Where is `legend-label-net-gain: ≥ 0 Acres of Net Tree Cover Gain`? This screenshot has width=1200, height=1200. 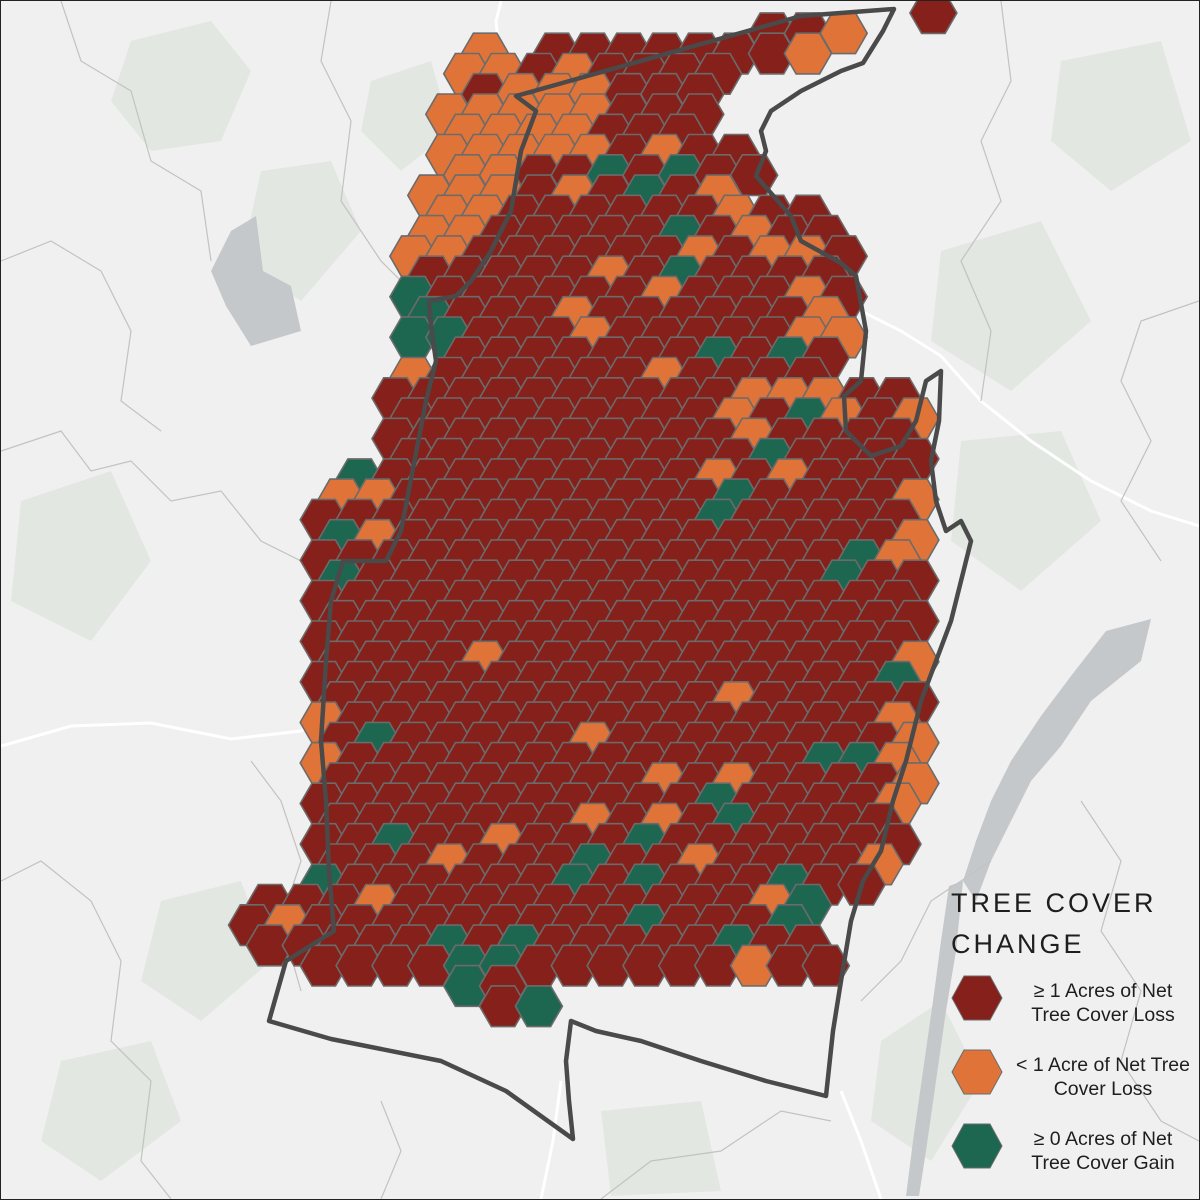
legend-label-net-gain: ≥ 0 Acres of Net Tree Cover Gain is located at coordinates (1103, 1151).